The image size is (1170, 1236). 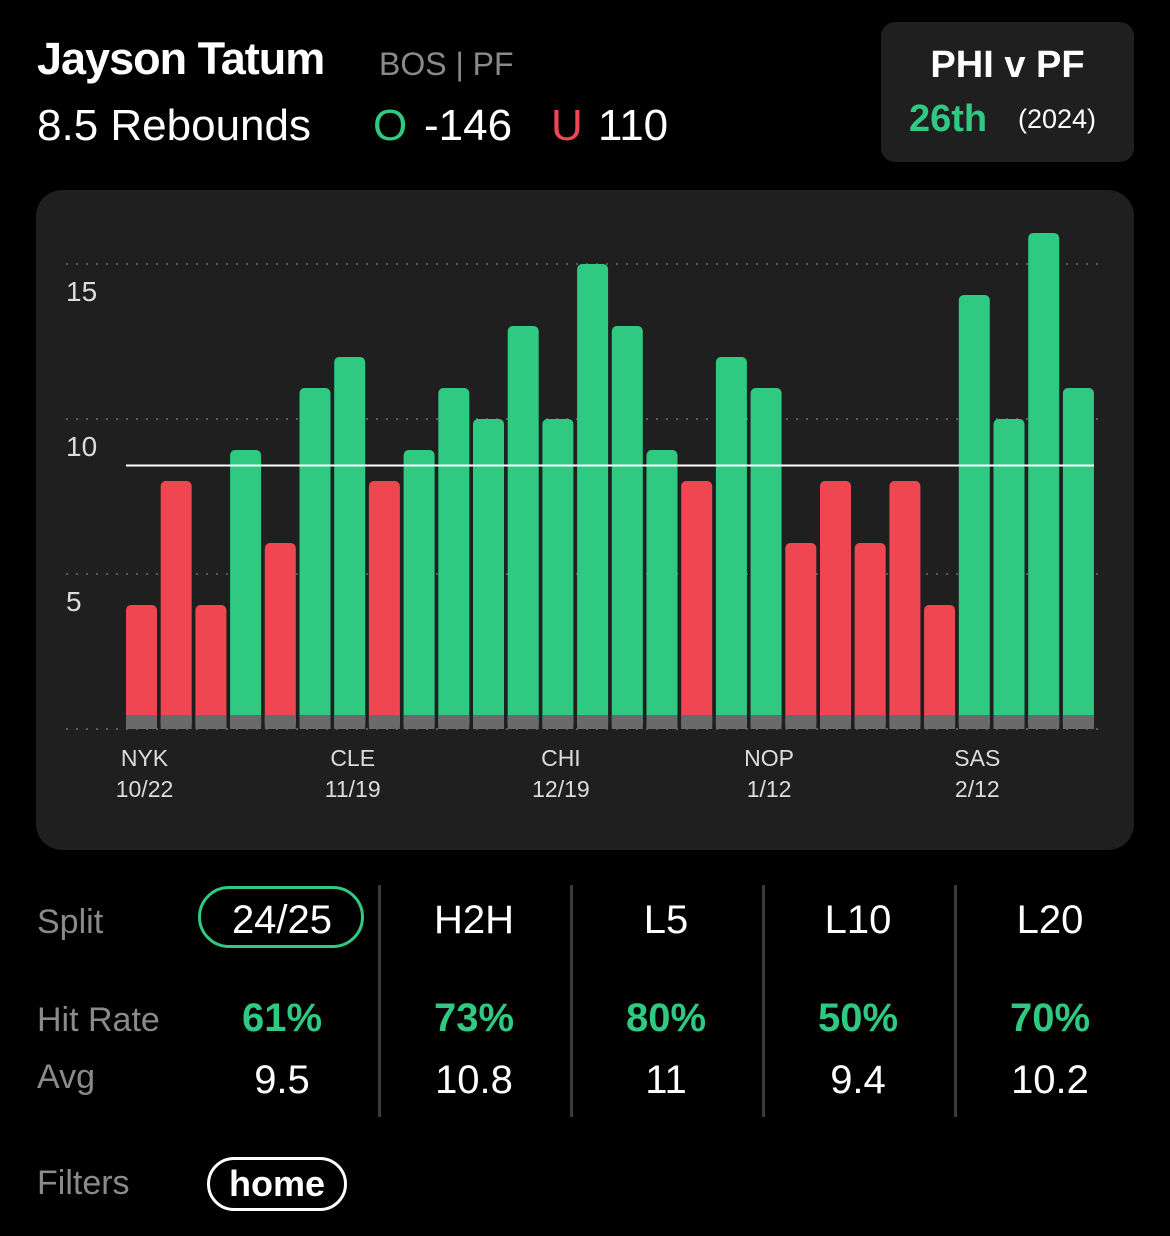 What do you see at coordinates (474, 920) in the screenshot?
I see `split-tab-h2h: H2H` at bounding box center [474, 920].